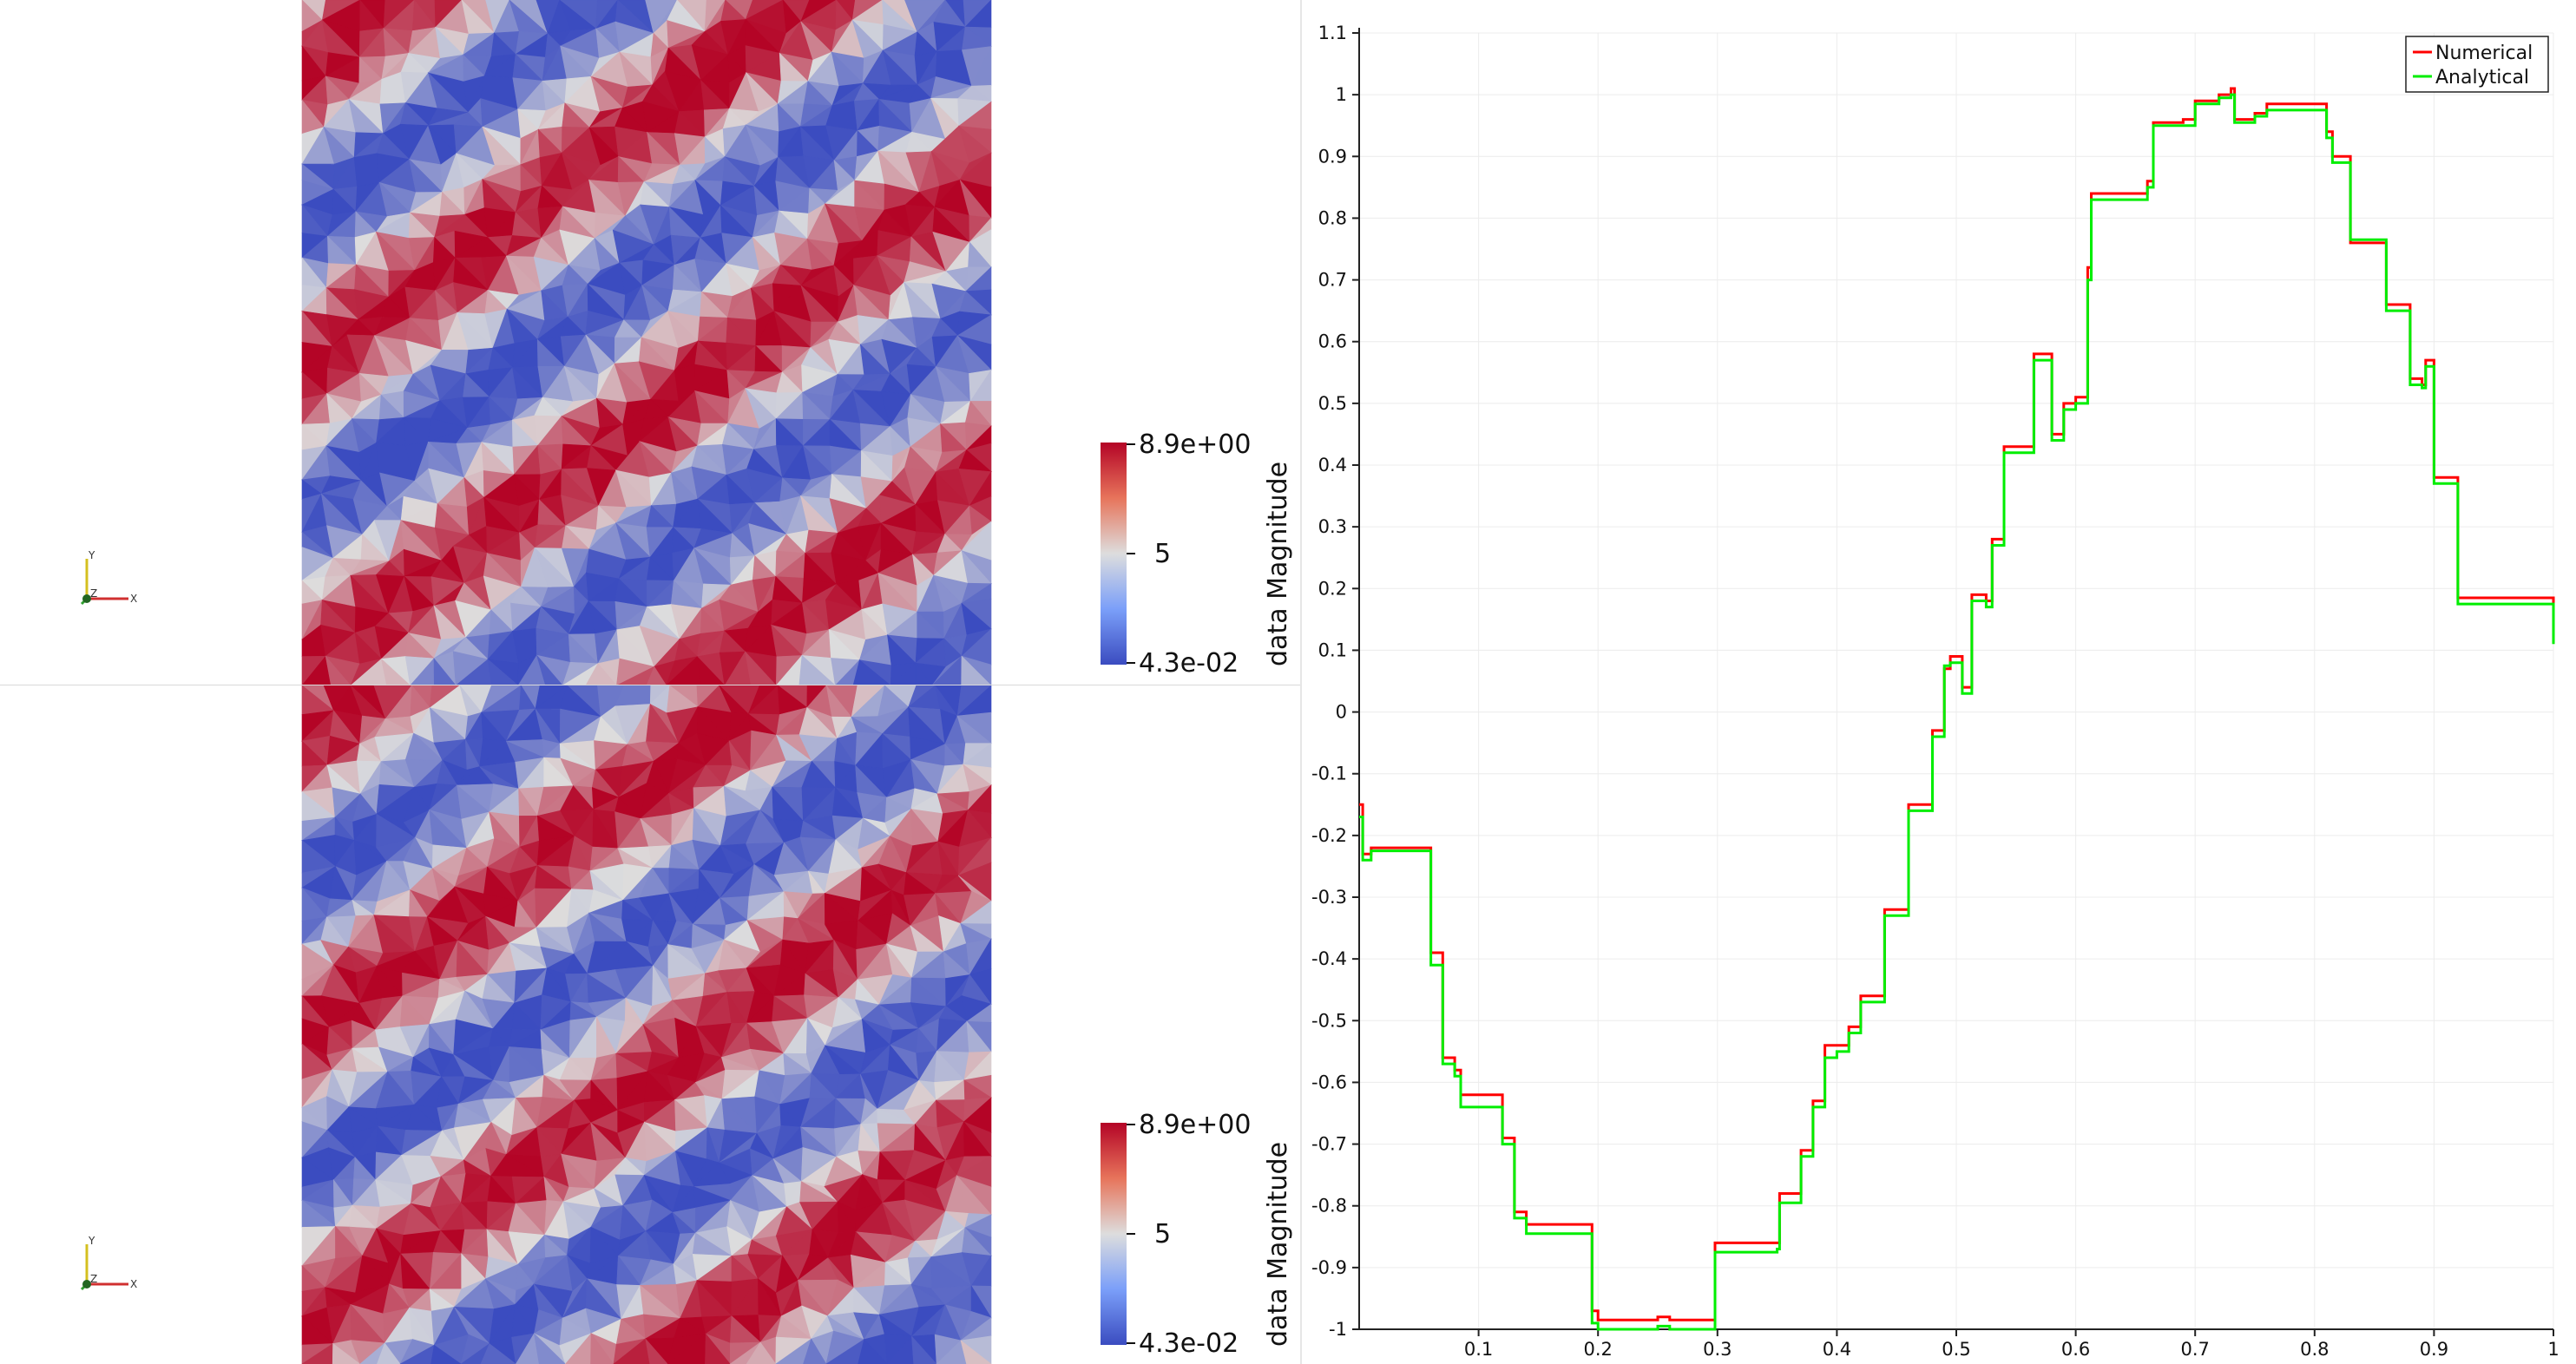 Image resolution: width=2576 pixels, height=1364 pixels. What do you see at coordinates (2194, 1350) in the screenshot?
I see `x-tick-label: 0.7` at bounding box center [2194, 1350].